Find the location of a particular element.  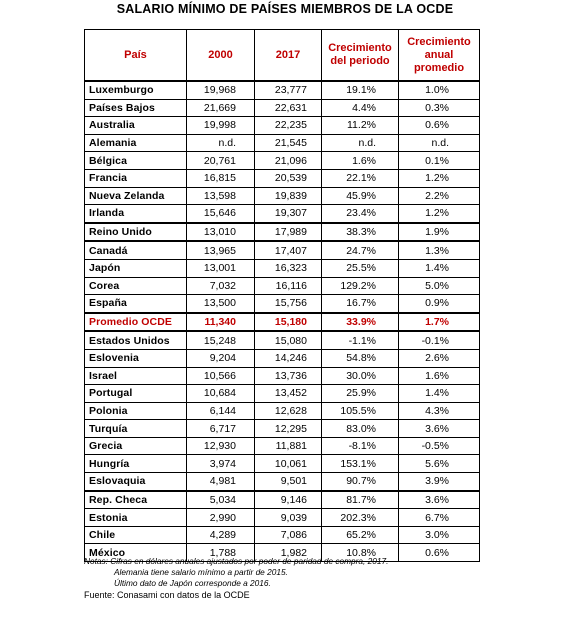

cell-2017: 7,086 is located at coordinates (288, 535).